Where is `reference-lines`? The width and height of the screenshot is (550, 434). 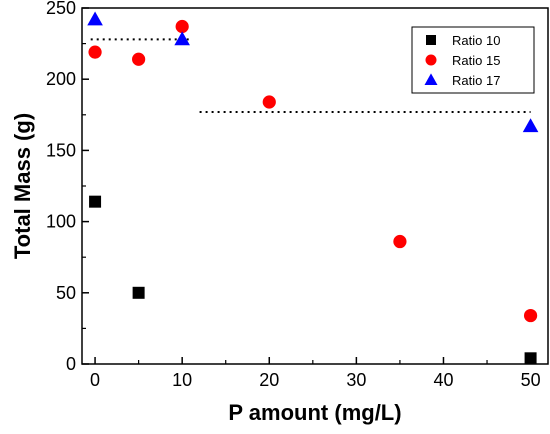 reference-lines is located at coordinates (310, 75).